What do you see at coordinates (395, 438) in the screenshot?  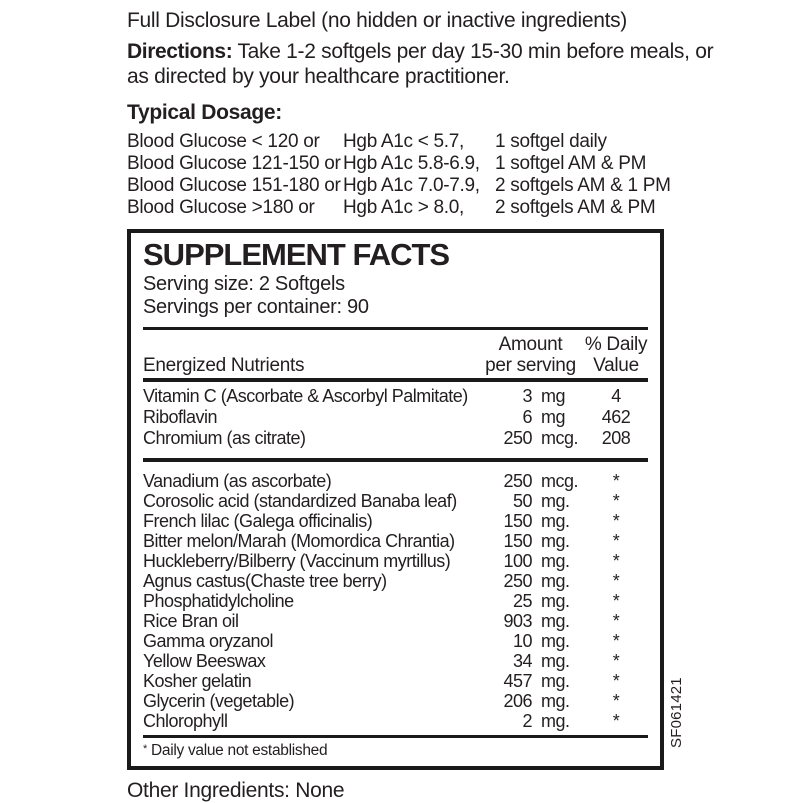 I see `nutrient-row: Chromium (as citrate) 250 mcg. 208` at bounding box center [395, 438].